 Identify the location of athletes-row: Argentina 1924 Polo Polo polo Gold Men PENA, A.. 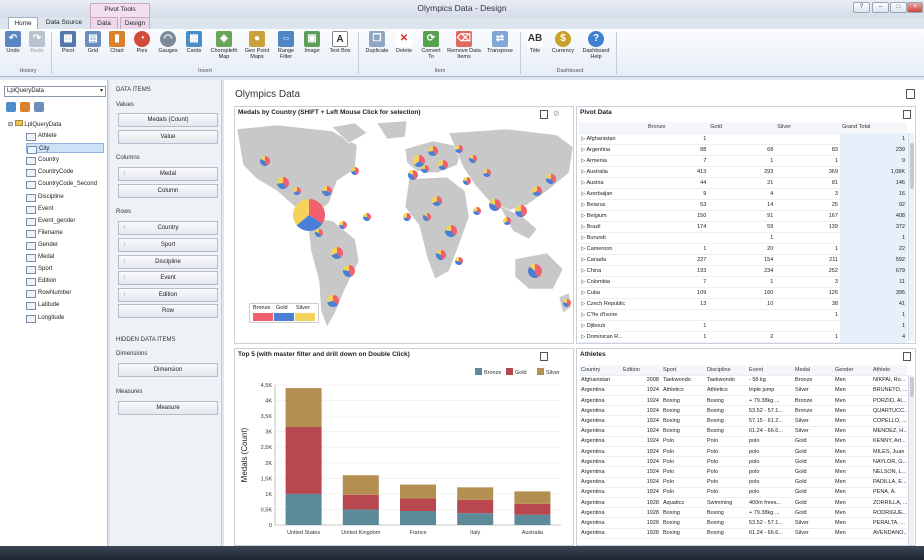
(743, 492).